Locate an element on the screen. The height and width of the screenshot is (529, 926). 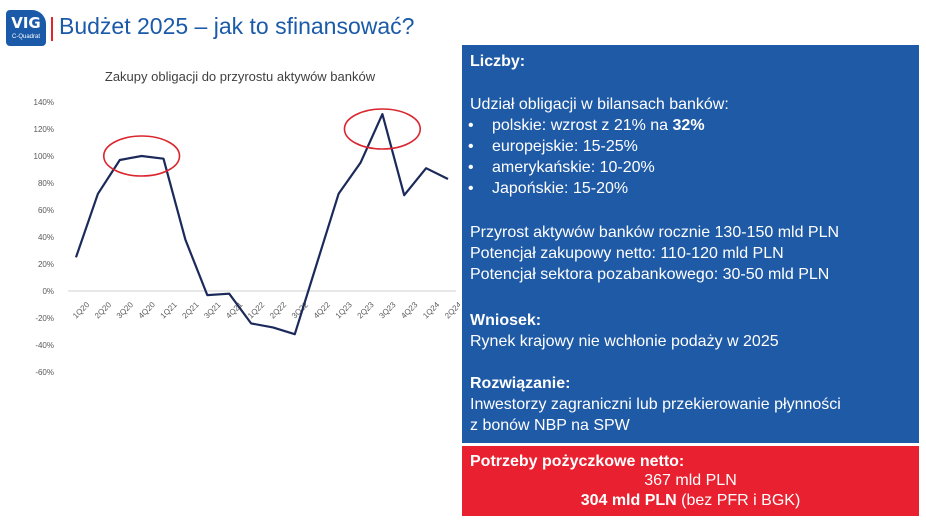
x-tick-label: 4Q20 is located at coordinates (147, 310).